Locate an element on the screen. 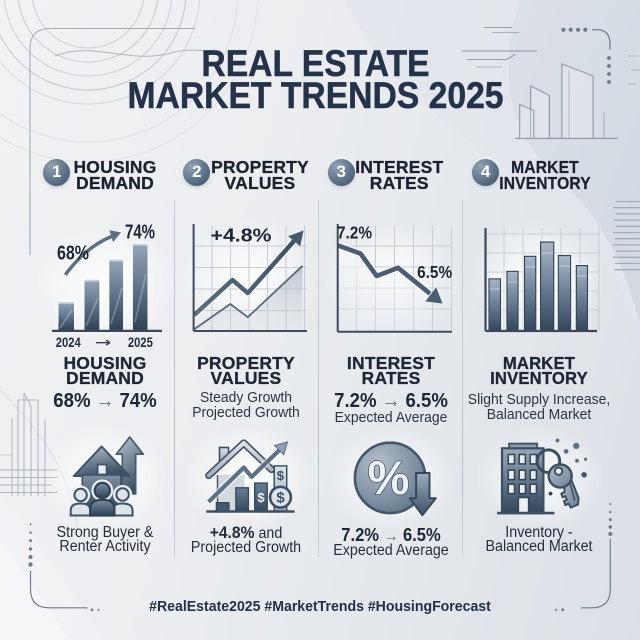 This screenshot has width=640, height=640. svg-text: 68% is located at coordinates (73, 254).